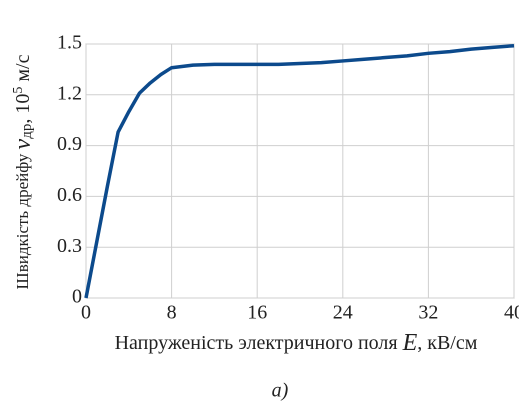 The width and height of the screenshot is (519, 413). What do you see at coordinates (410, 343) in the screenshot?
I see `label-part: E` at bounding box center [410, 343].